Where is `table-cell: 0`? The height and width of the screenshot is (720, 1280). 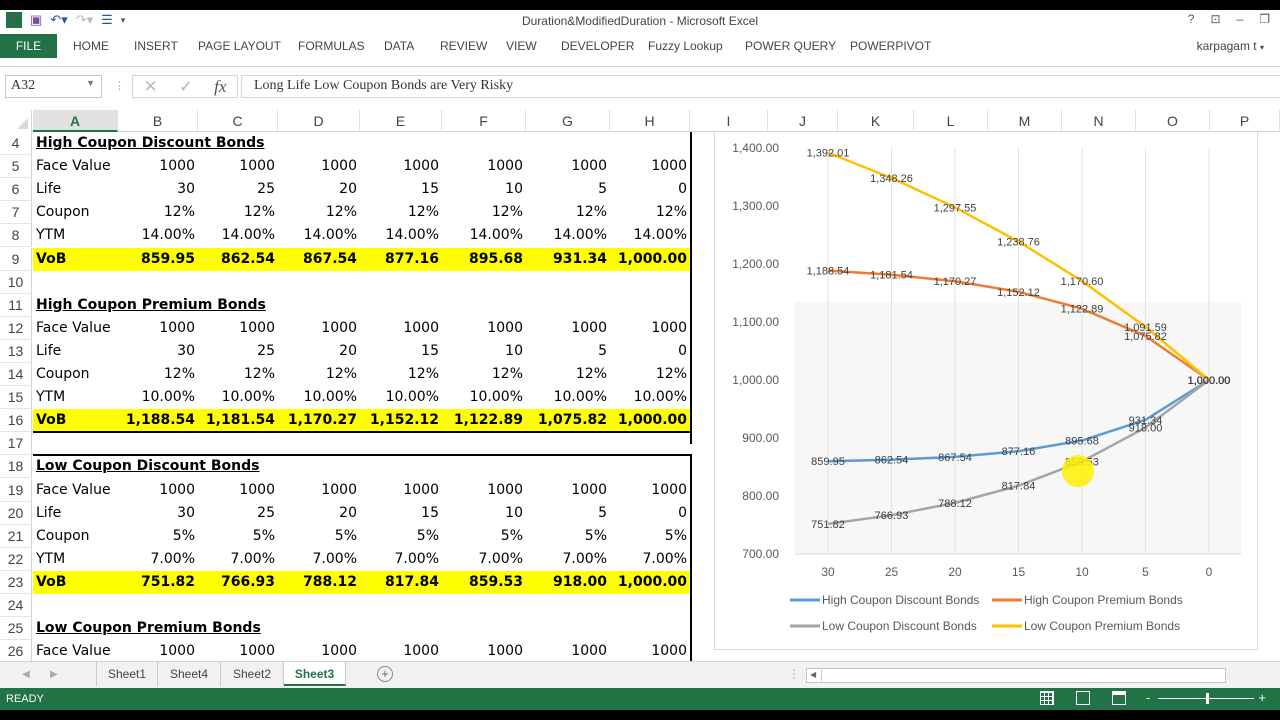 table-cell: 0 is located at coordinates (682, 350).